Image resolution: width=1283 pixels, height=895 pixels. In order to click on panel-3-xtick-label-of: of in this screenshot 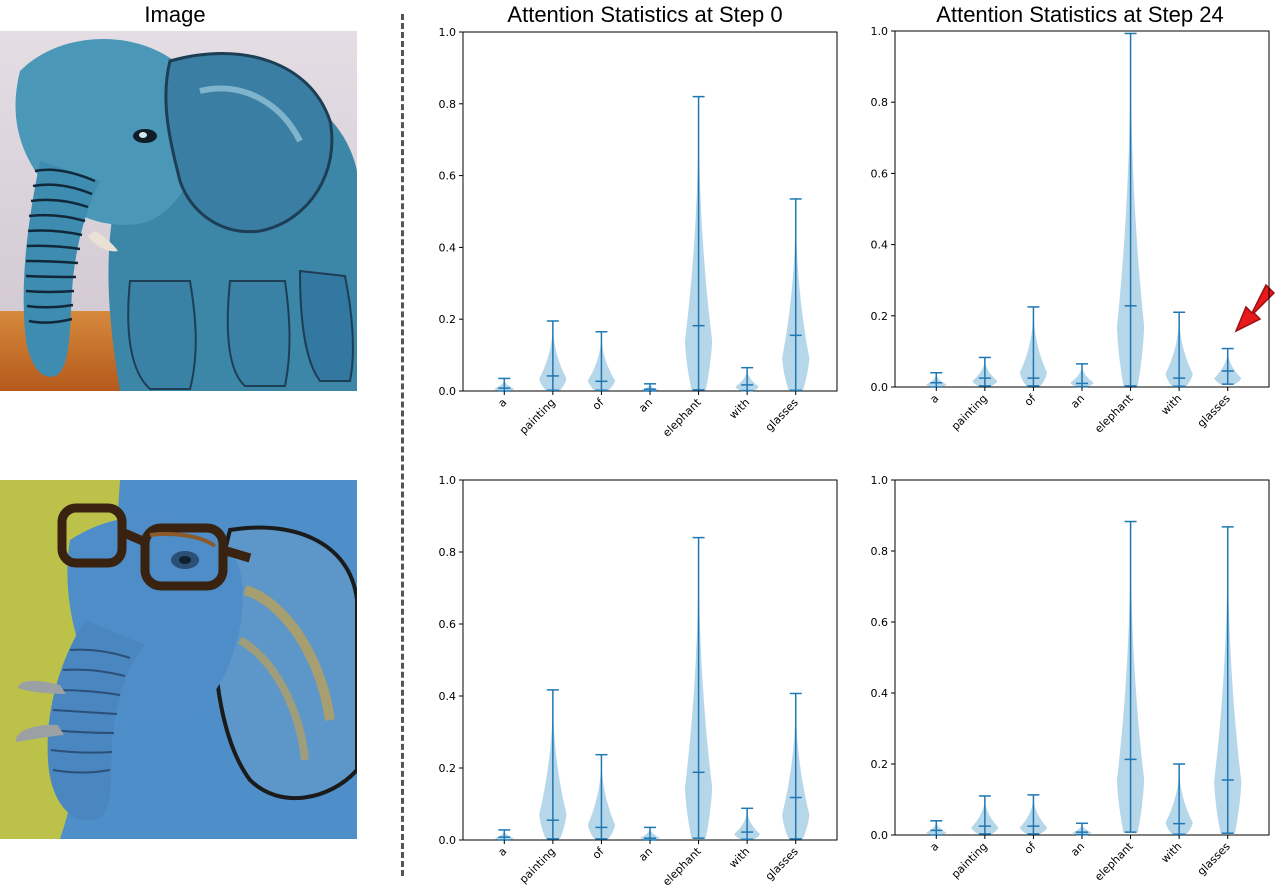, I will do `click(598, 852)`.